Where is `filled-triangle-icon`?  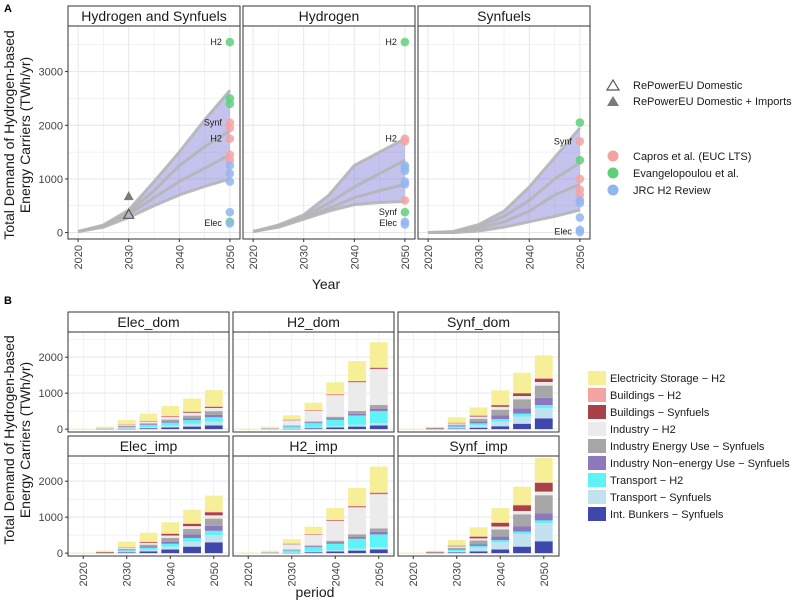
filled-triangle-icon is located at coordinates (613, 101).